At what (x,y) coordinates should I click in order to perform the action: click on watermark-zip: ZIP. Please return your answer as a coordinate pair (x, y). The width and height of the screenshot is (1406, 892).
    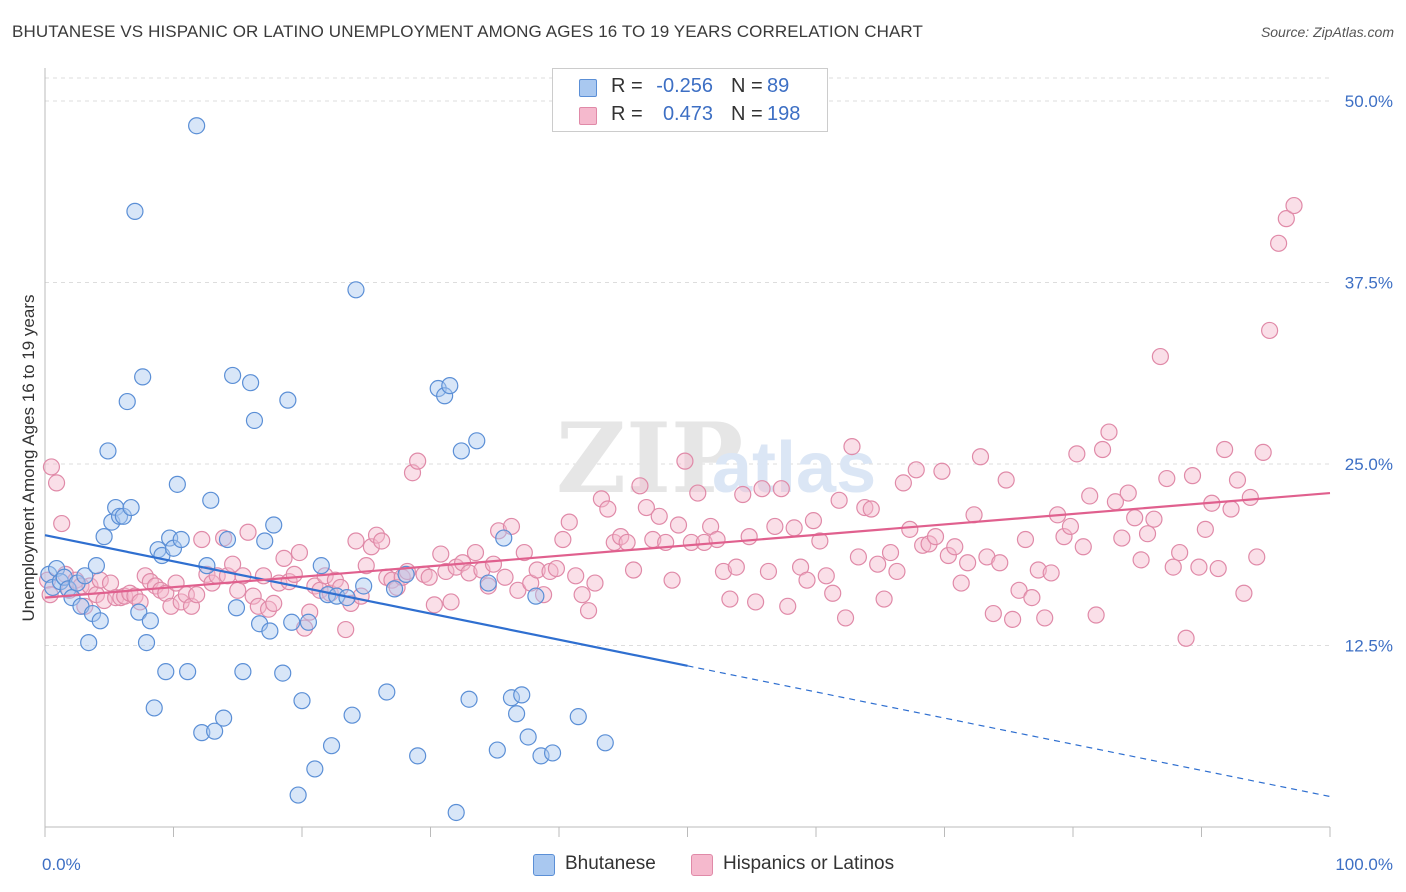
    Looking at the image, I should click on (649, 458).